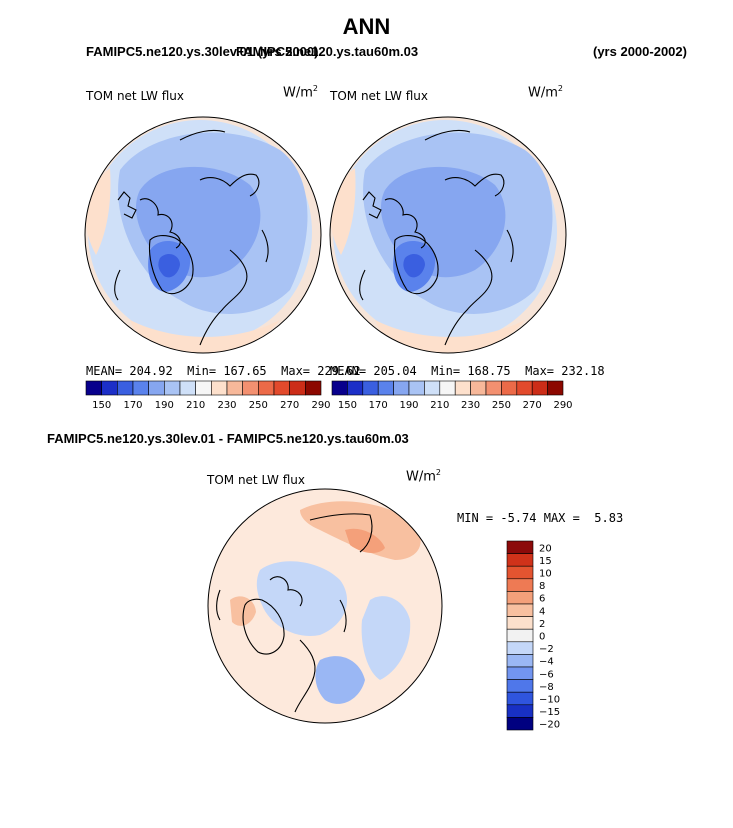  Describe the element at coordinates (545, 548) in the screenshot. I see `panel3-colorbar-tick-label: 20` at that location.